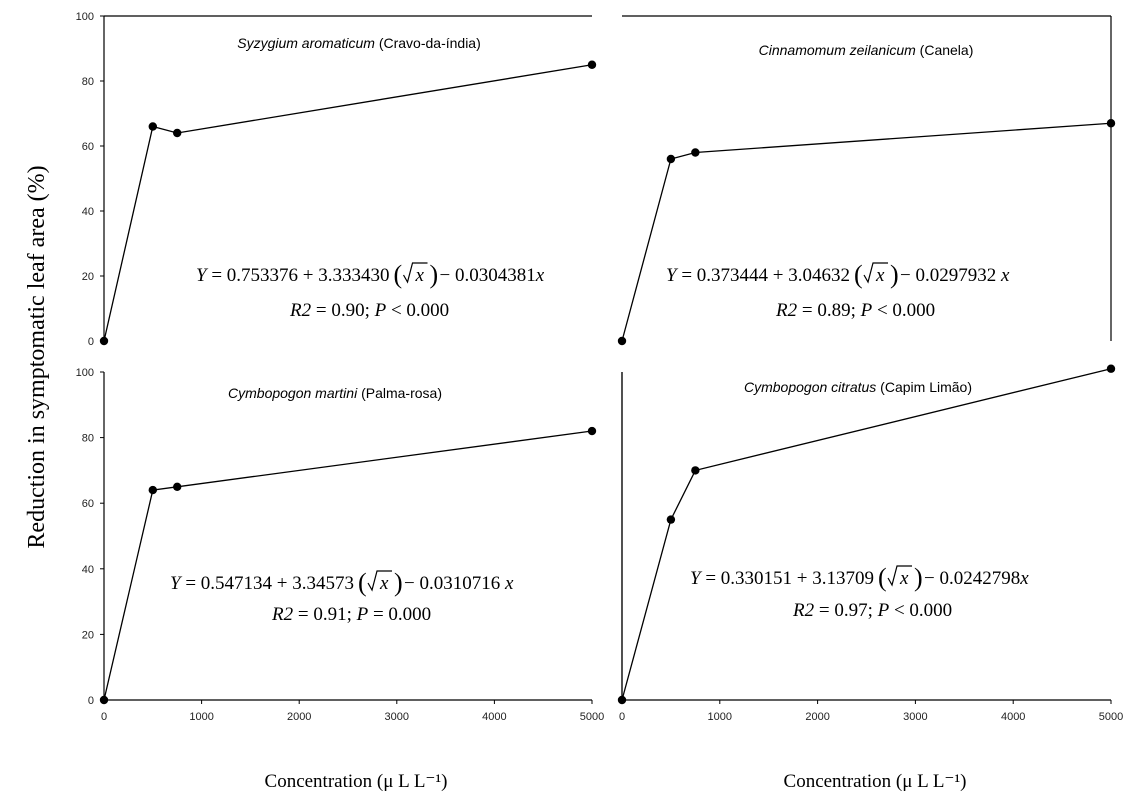  What do you see at coordinates (950, 275) in the screenshot?
I see `equation-linear-coef: − 0.0297932` at bounding box center [950, 275].